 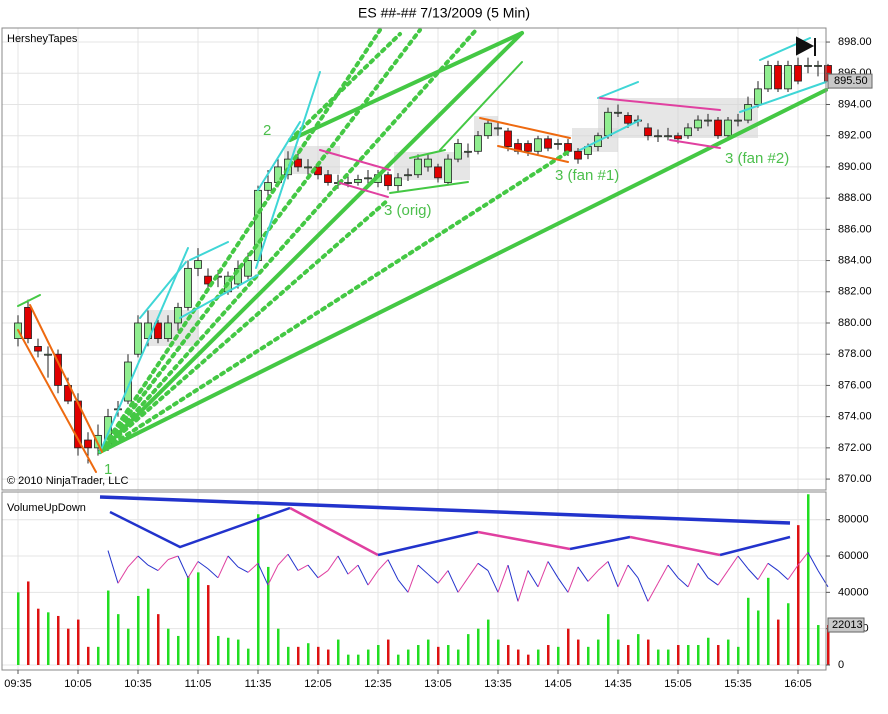 What do you see at coordinates (855, 479) in the screenshot?
I see `y-tick-label: 870.00` at bounding box center [855, 479].